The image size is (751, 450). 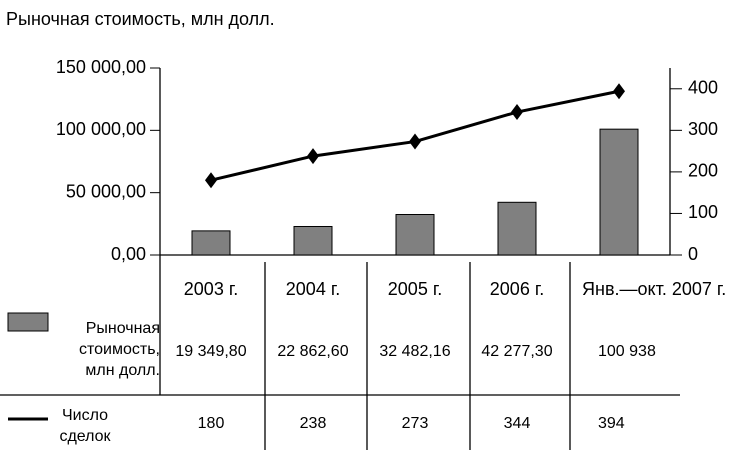 What do you see at coordinates (128, 254) in the screenshot?
I see `y-tick-label: 0,00` at bounding box center [128, 254].